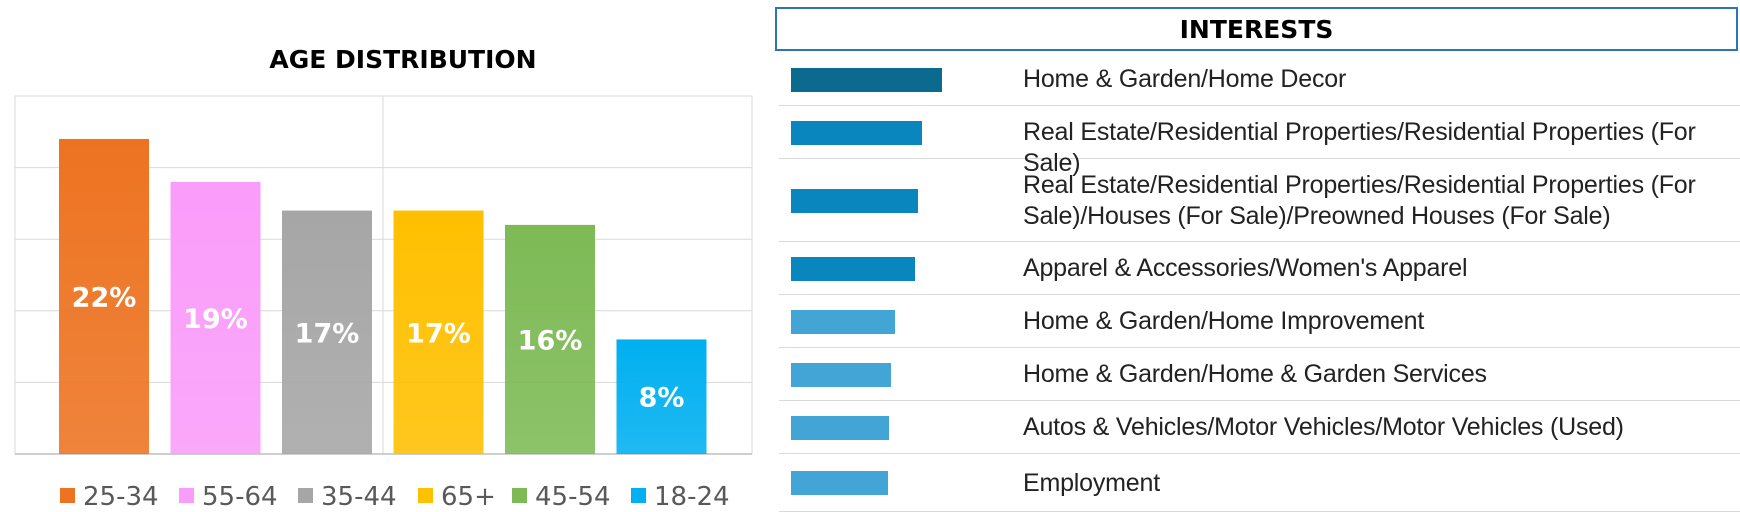 Image resolution: width=1740 pixels, height=512 pixels. What do you see at coordinates (692, 497) in the screenshot?
I see `legend-entry: 18-24` at bounding box center [692, 497].